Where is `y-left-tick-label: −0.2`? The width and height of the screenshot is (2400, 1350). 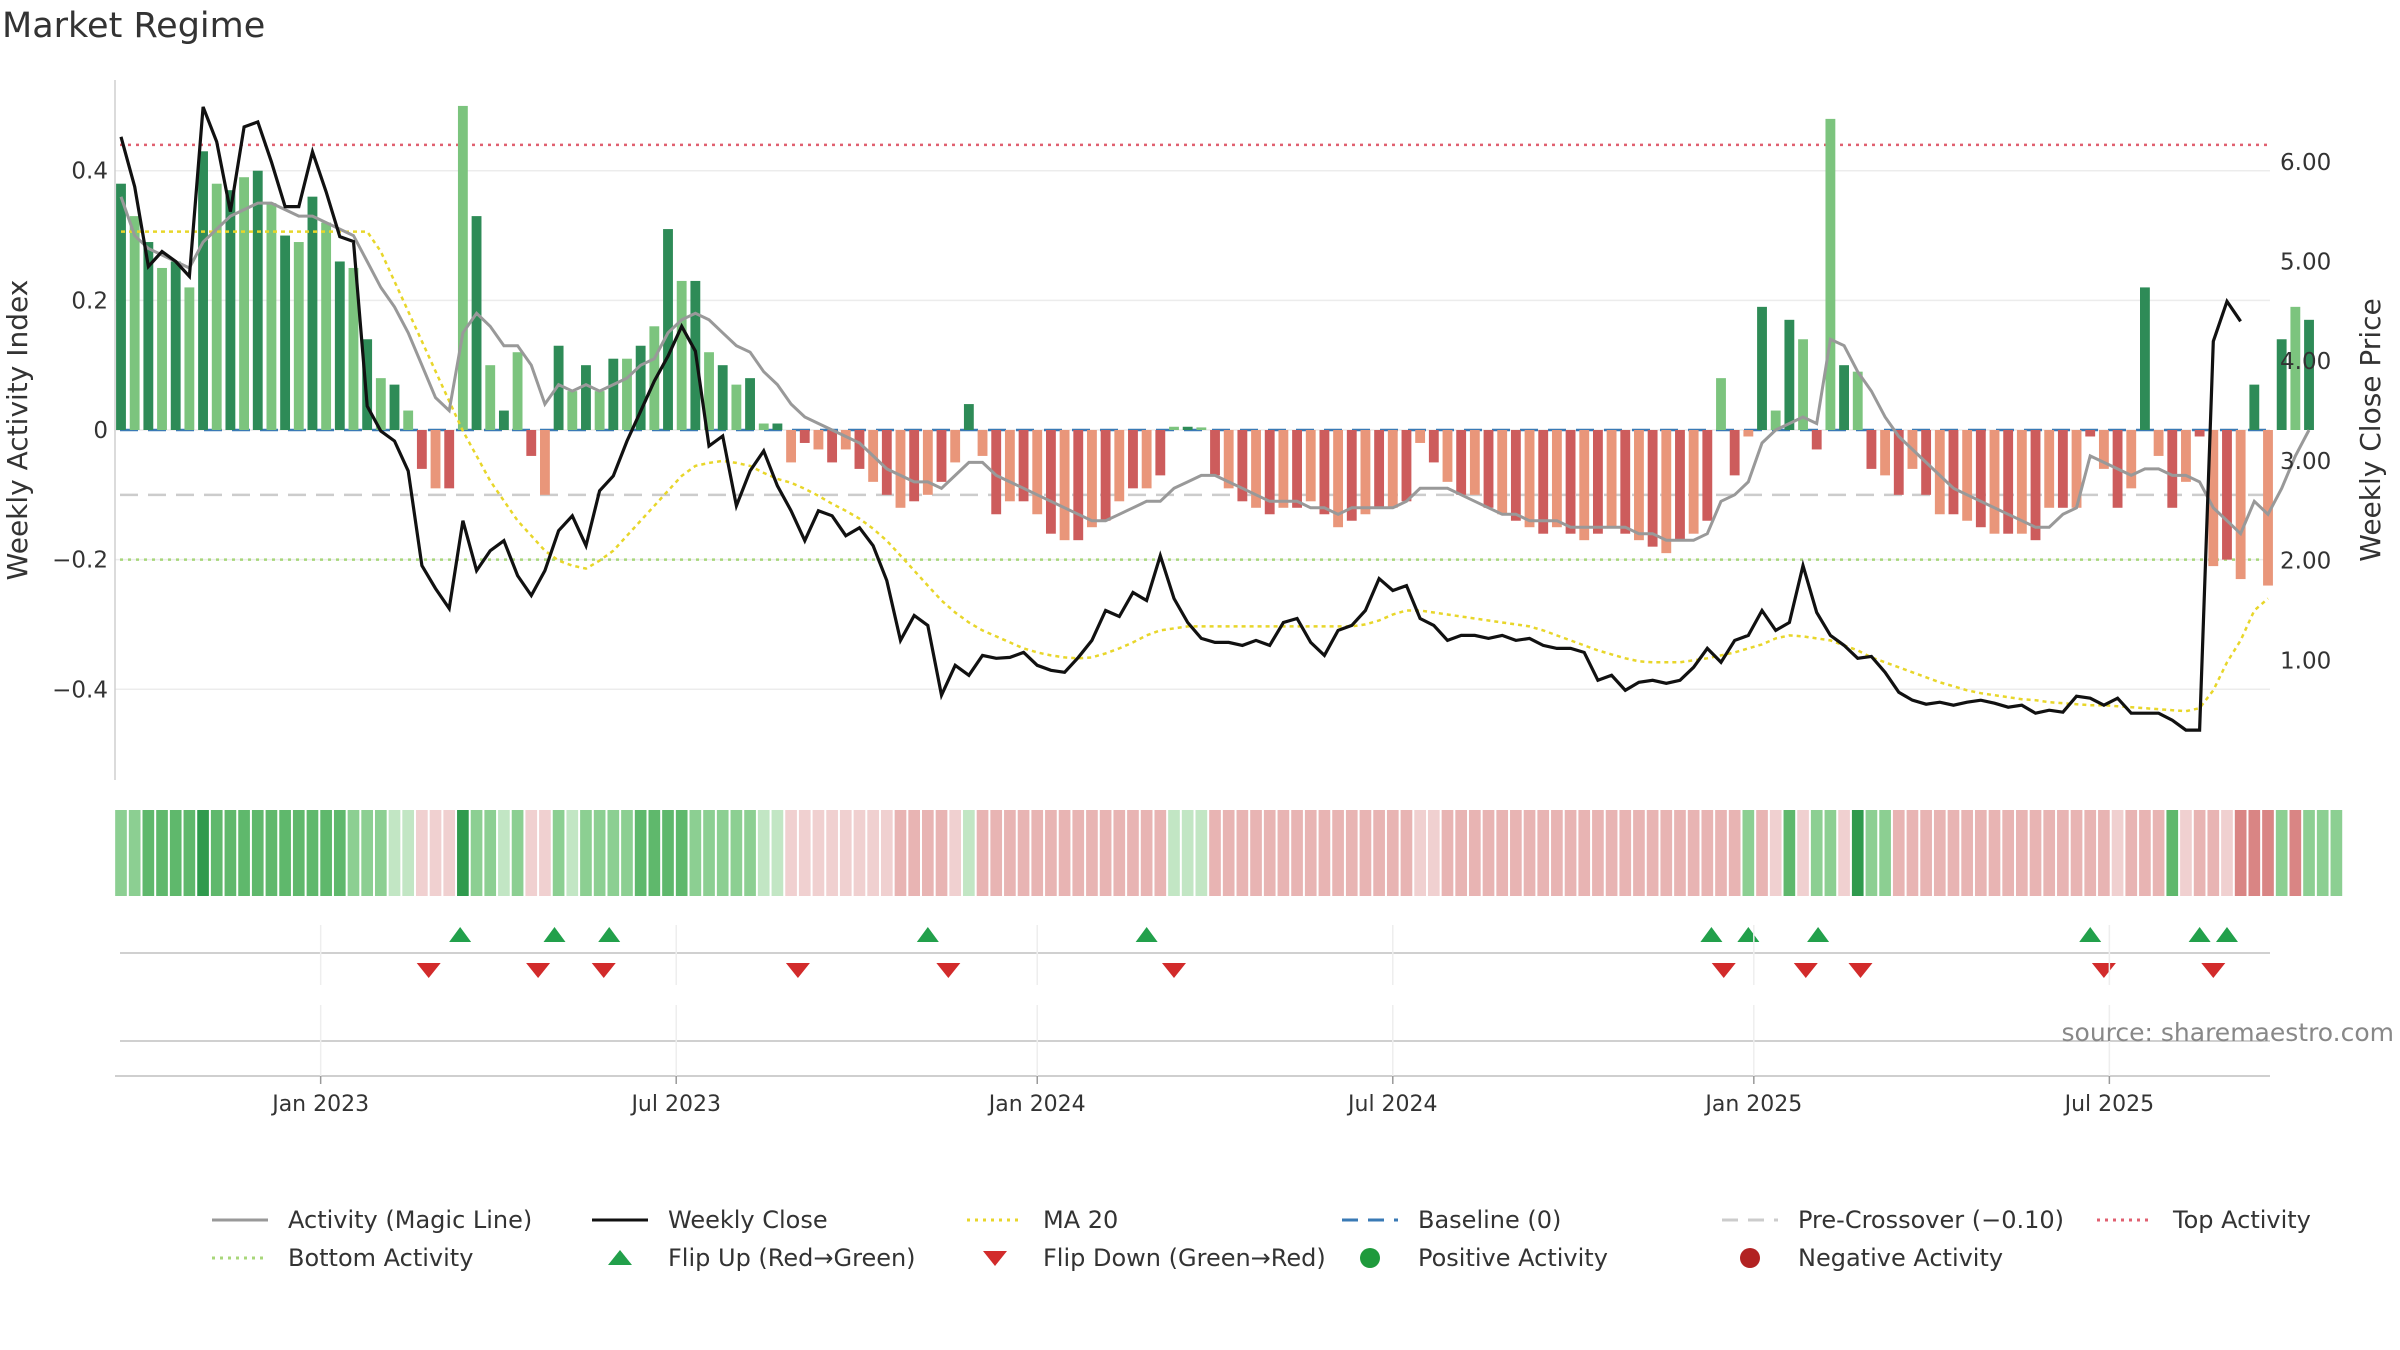 y-left-tick-label: −0.2 is located at coordinates (80, 561).